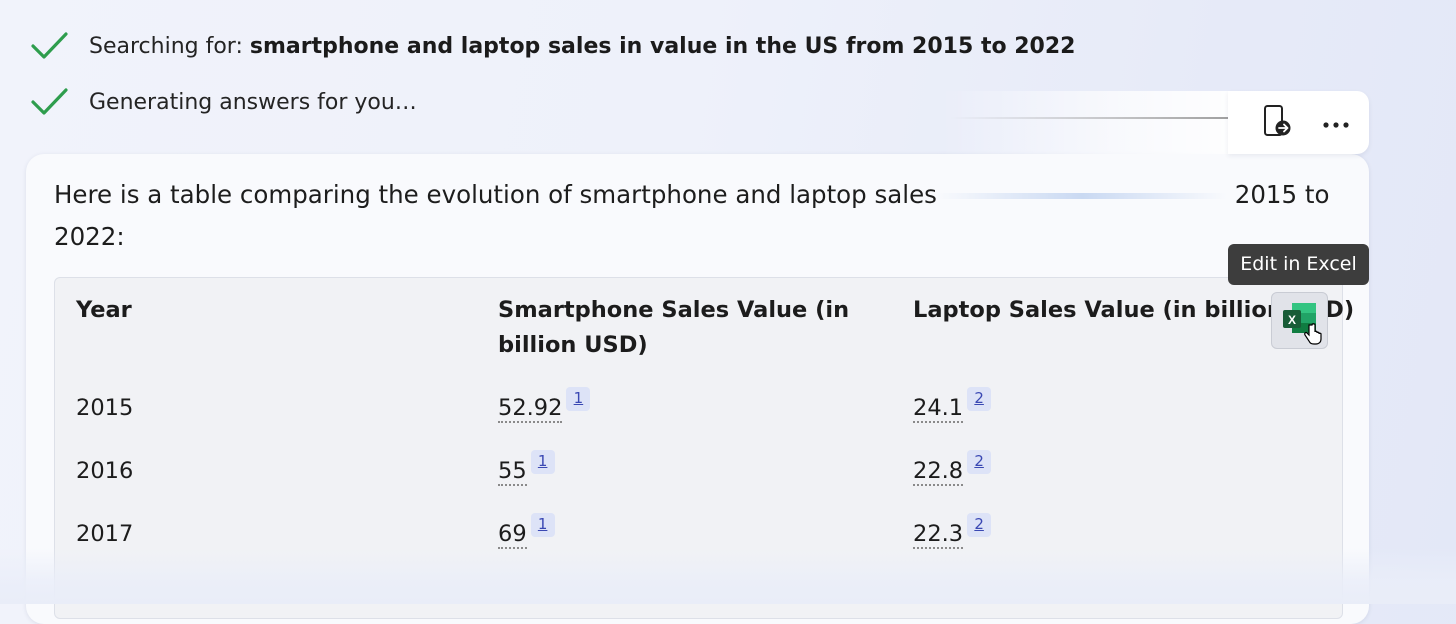  I want to click on cell-smartphone: 52.92 1, so click(544, 405).